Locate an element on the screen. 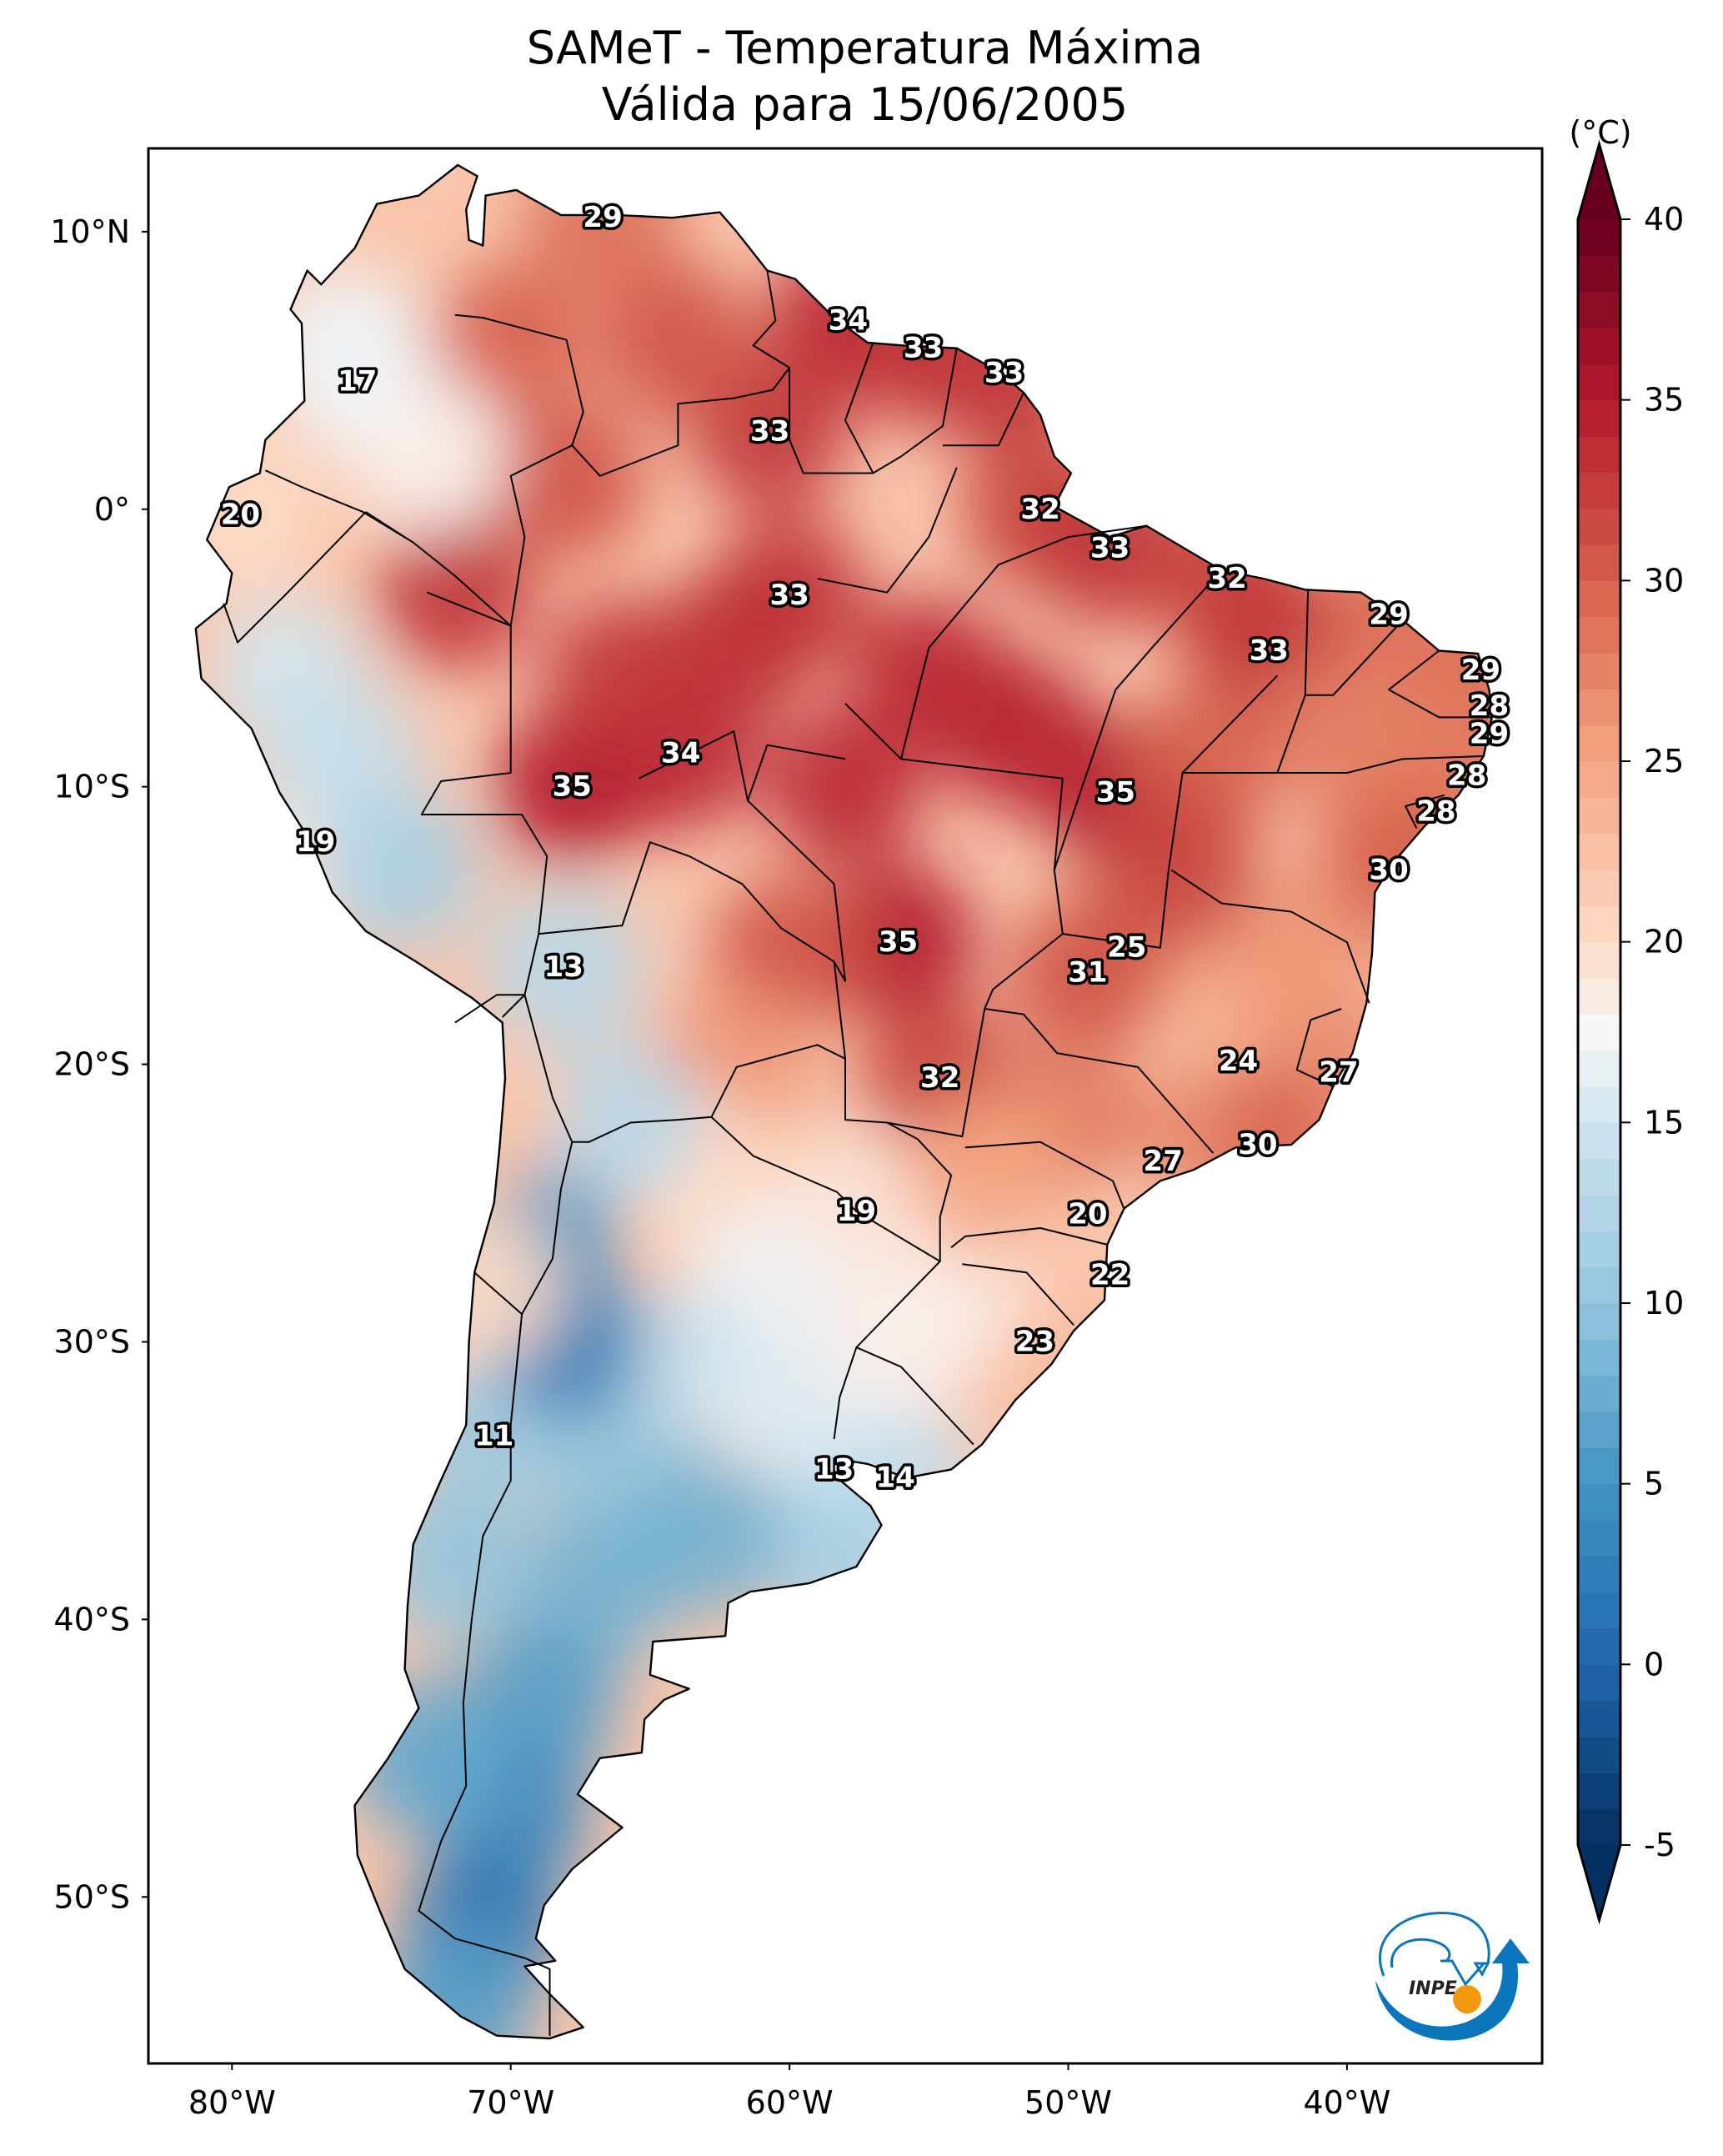 The width and height of the screenshot is (1723, 2156). colorbar-unit-label: (°C) is located at coordinates (1600, 132).